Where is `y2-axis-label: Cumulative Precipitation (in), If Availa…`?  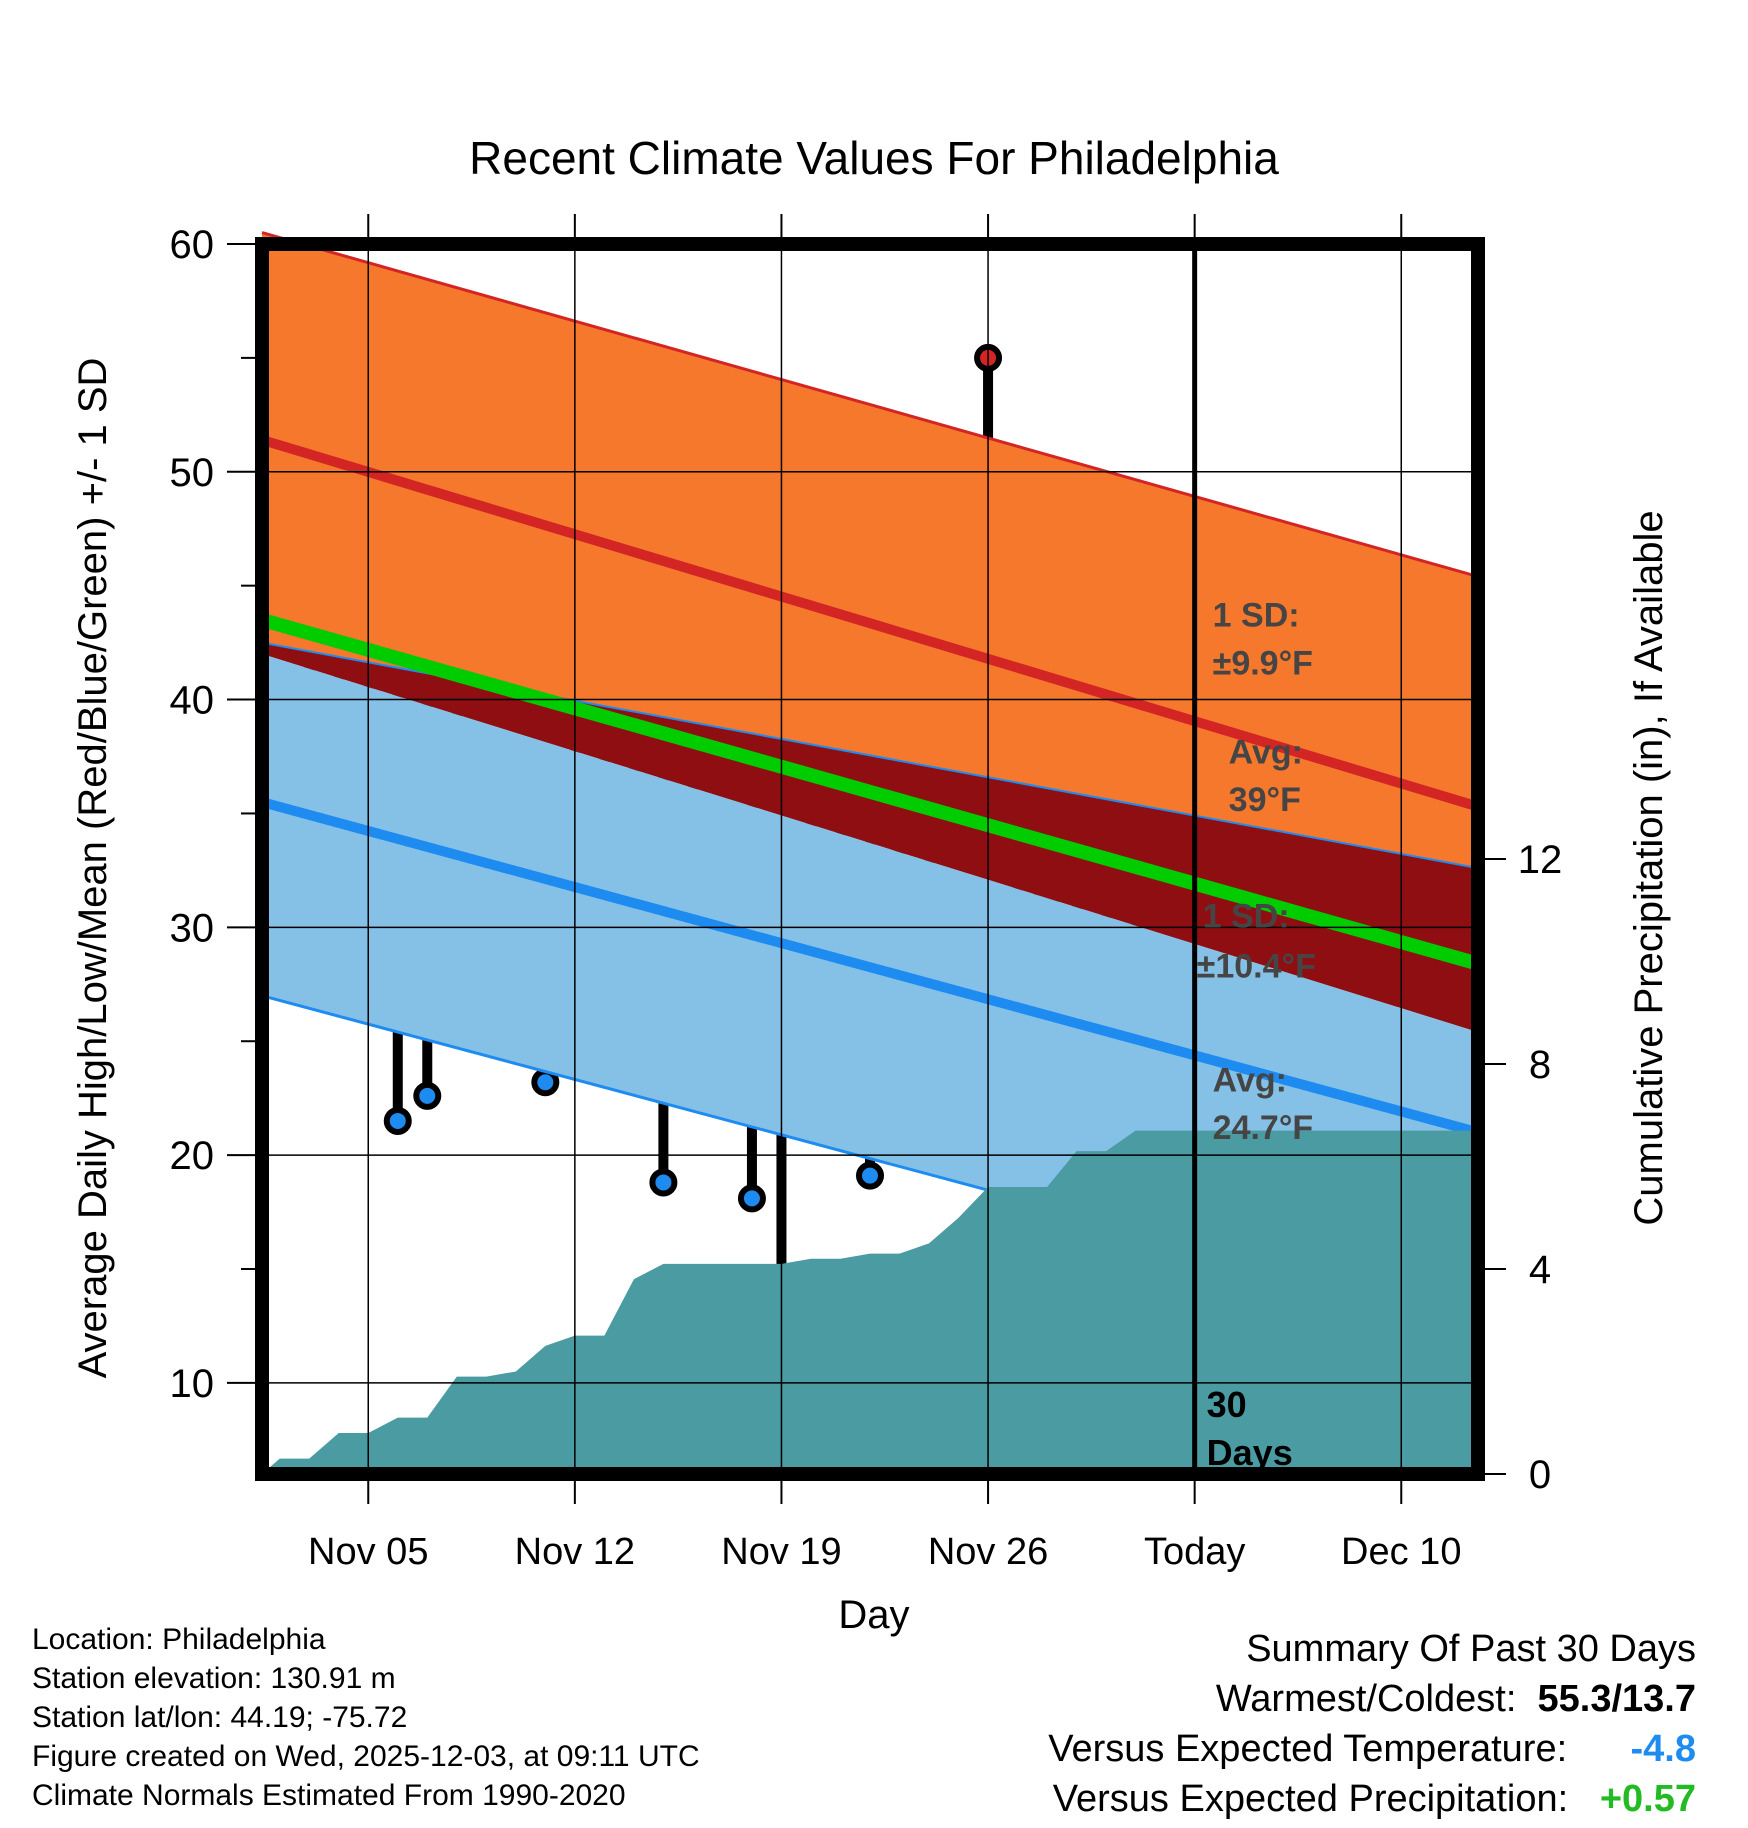
y2-axis-label: Cumulative Precipitation (in), If Availa… is located at coordinates (1649, 867).